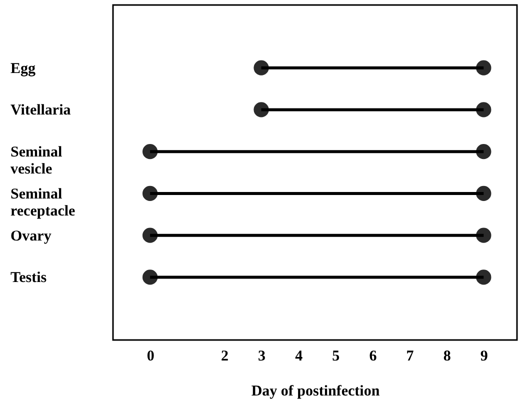  What do you see at coordinates (150, 356) in the screenshot?
I see `x-tick-label: 0` at bounding box center [150, 356].